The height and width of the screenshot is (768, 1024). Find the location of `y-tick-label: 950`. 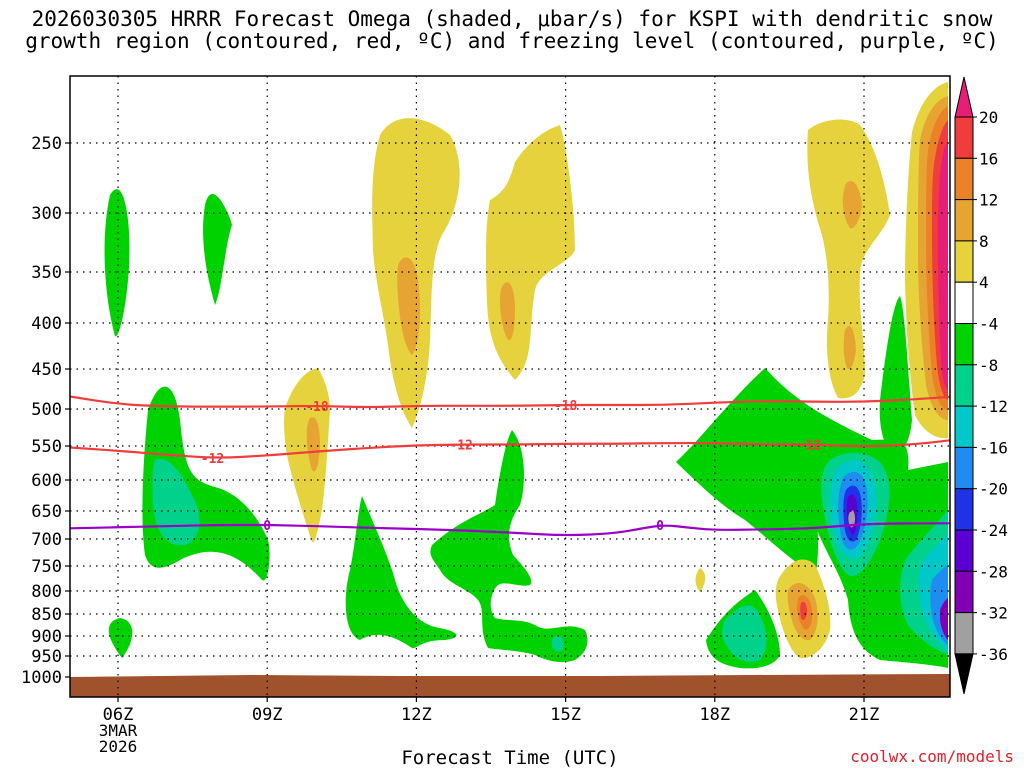

y-tick-label: 950 is located at coordinates (46, 657).